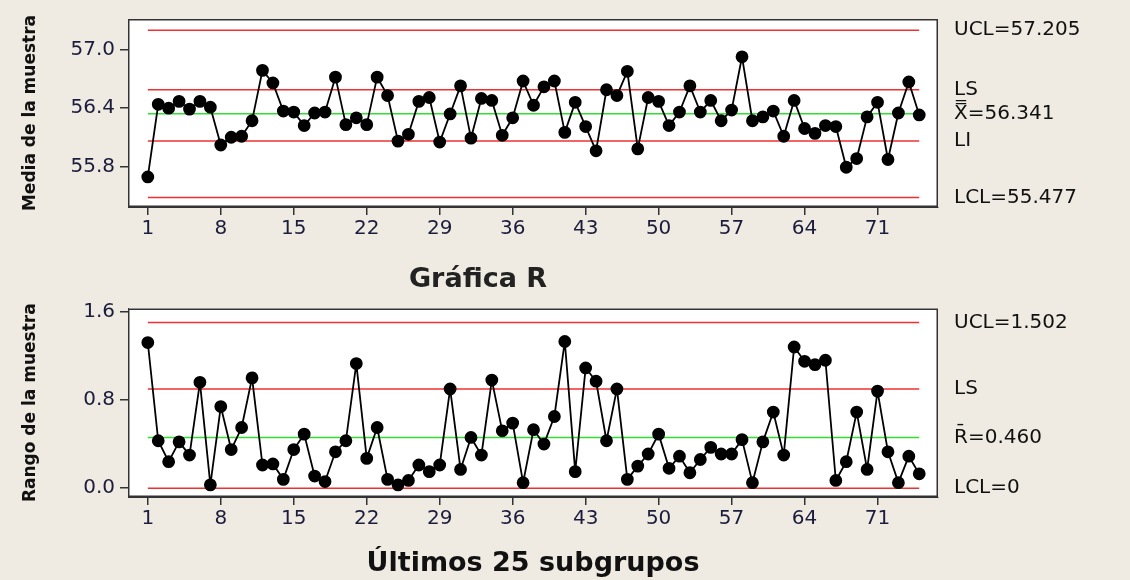 Image resolution: width=1130 pixels, height=580 pixels. I want to click on ref-line-label: UCL=1.502, so click(1011, 320).